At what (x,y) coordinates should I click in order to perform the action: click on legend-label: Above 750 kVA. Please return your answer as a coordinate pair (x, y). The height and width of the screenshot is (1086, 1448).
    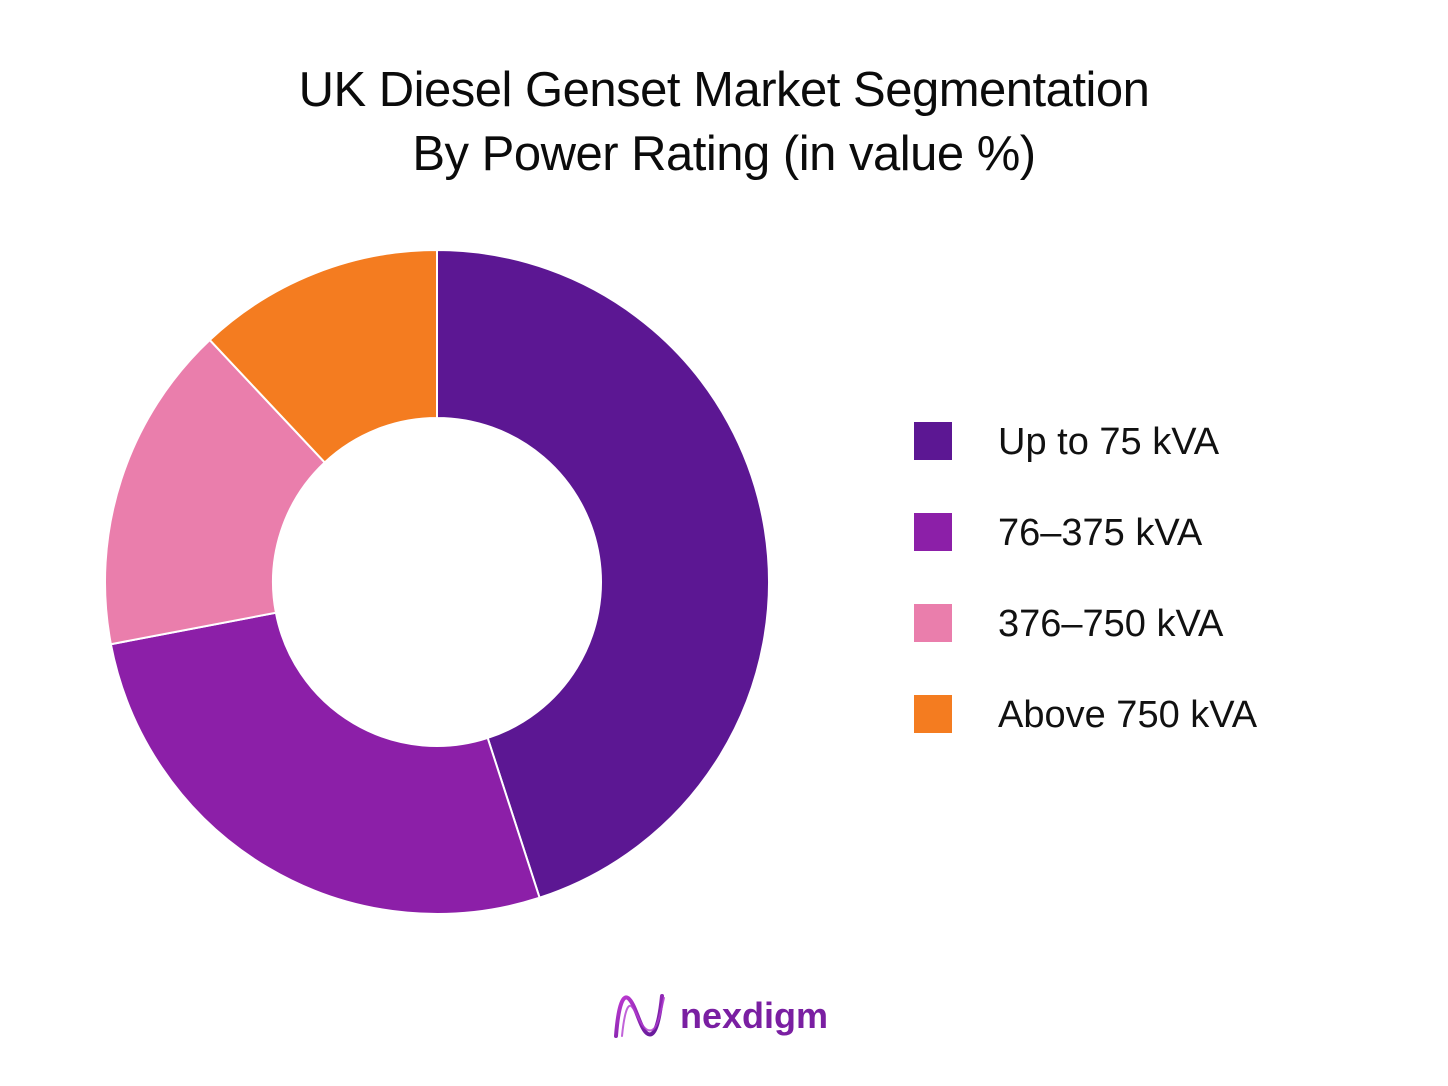
    Looking at the image, I should click on (1128, 715).